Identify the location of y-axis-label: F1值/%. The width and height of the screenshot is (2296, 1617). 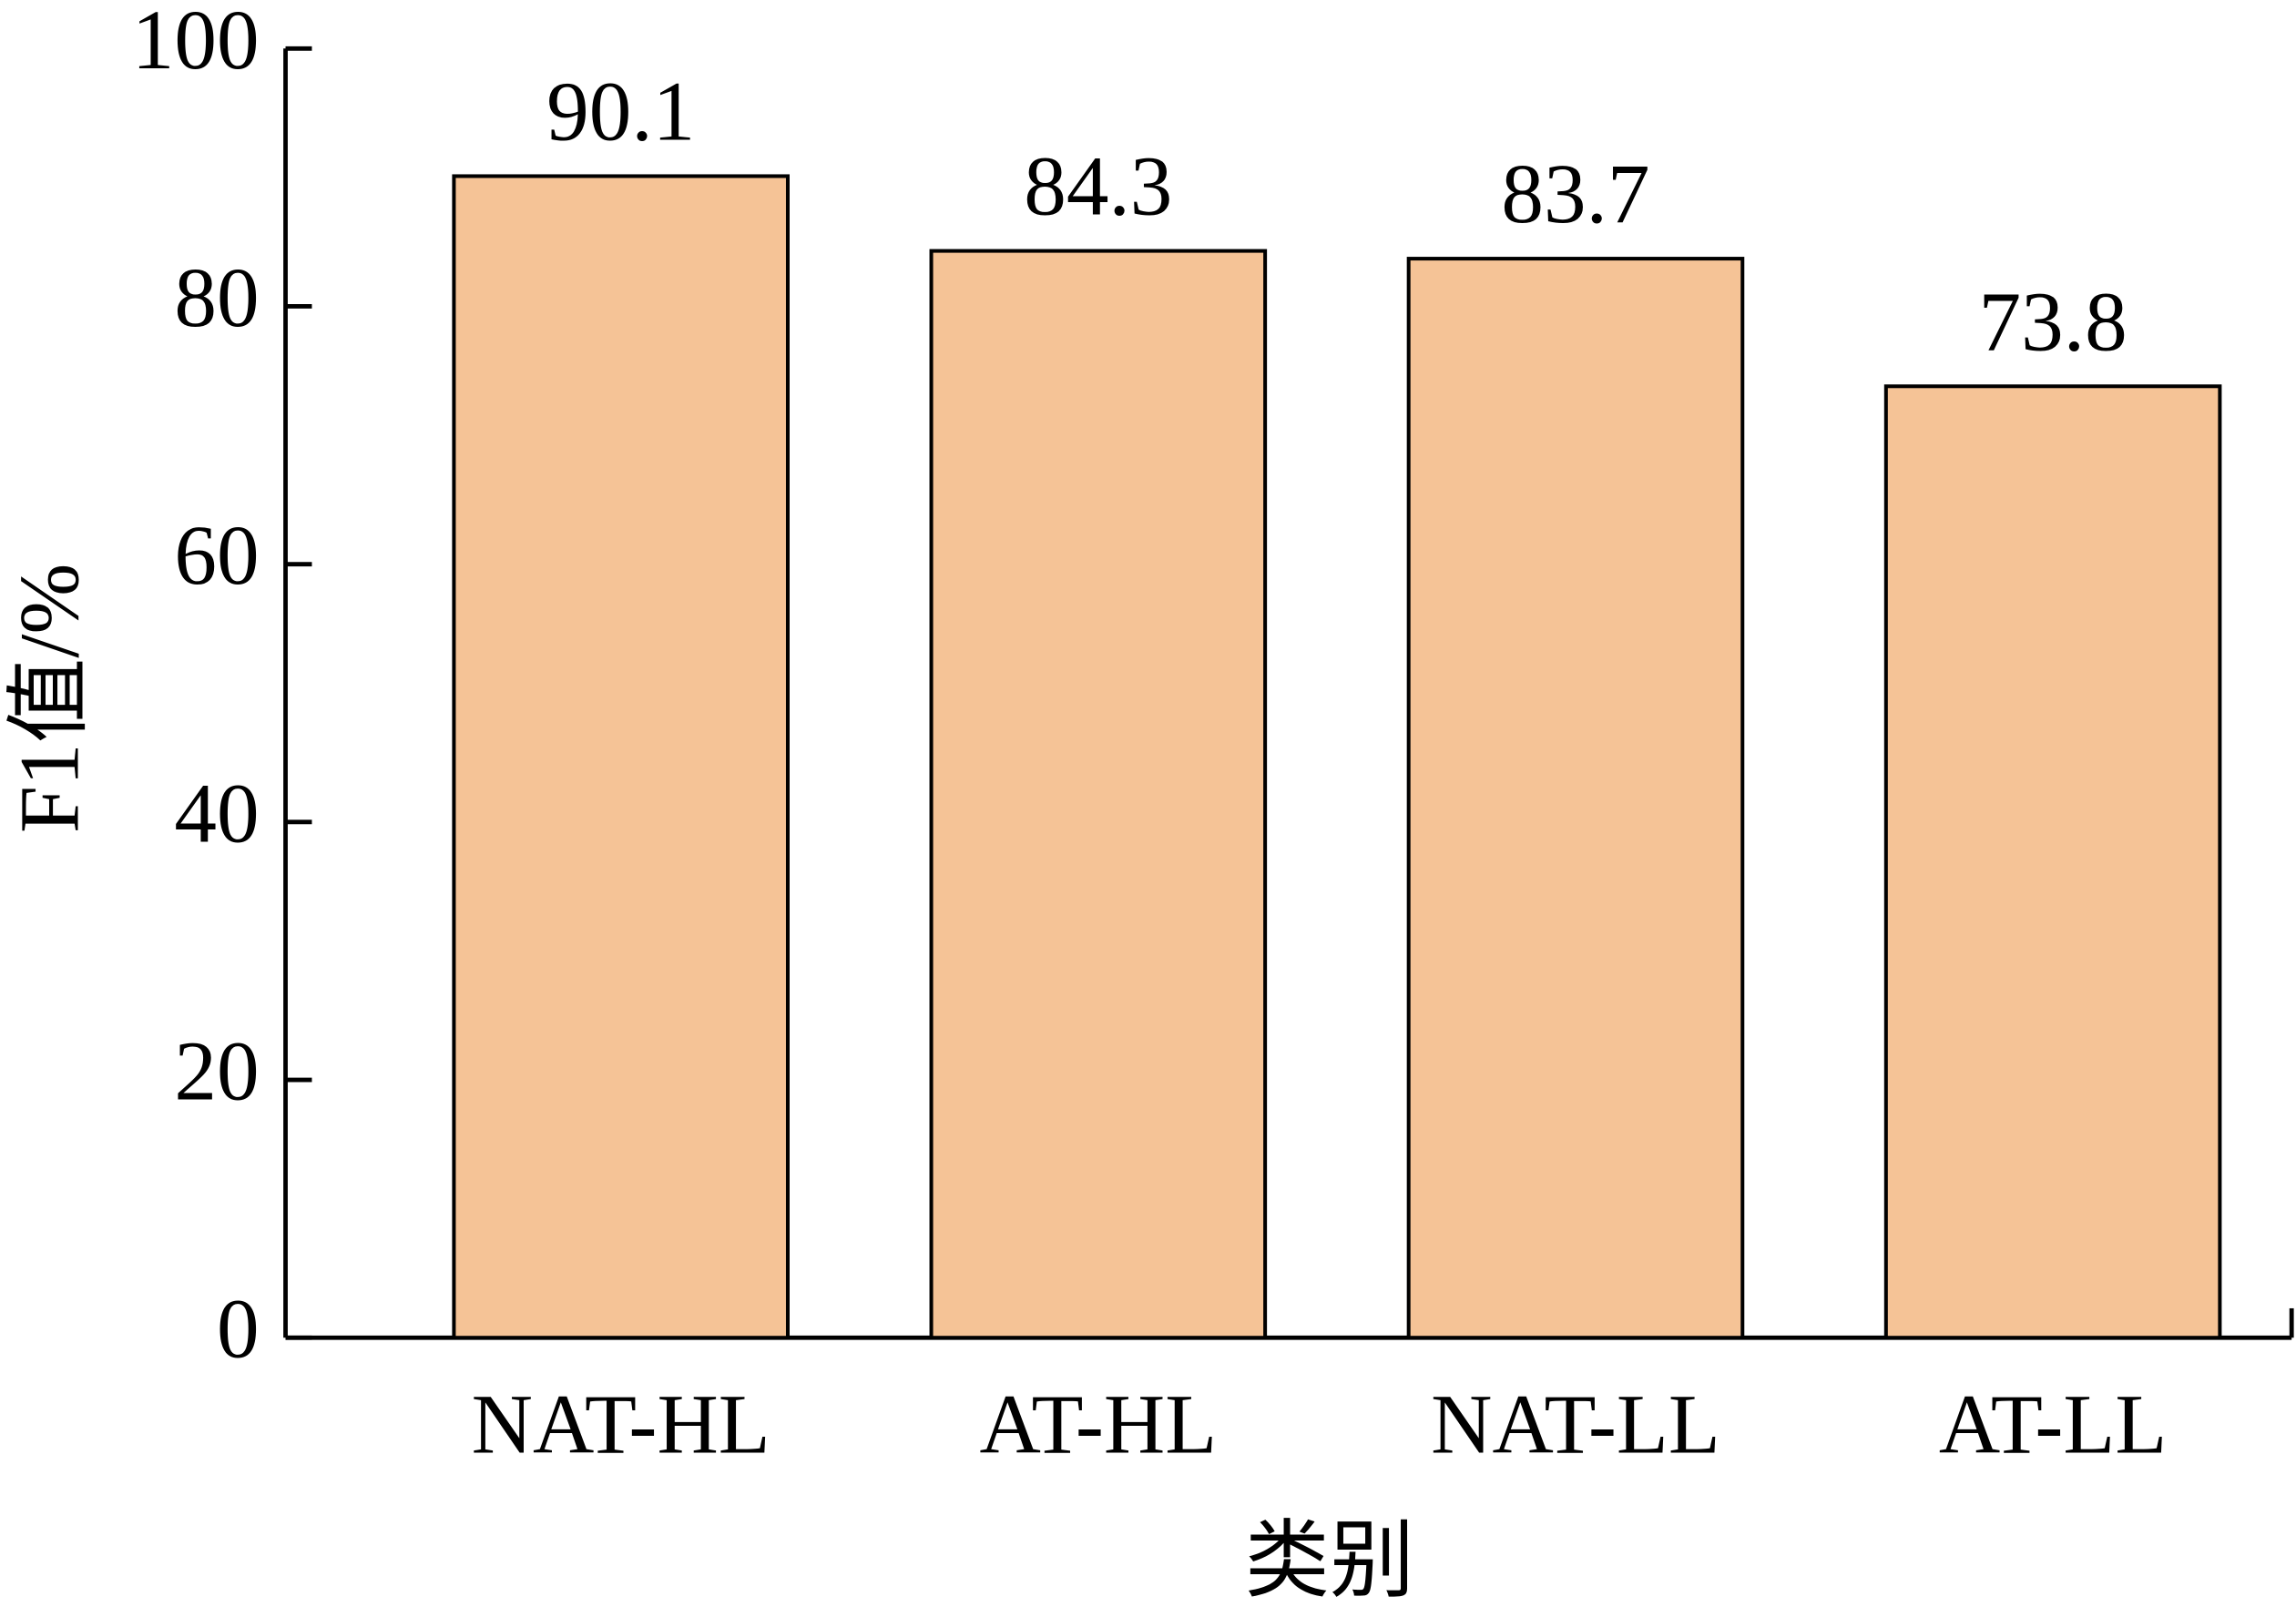
(50, 699).